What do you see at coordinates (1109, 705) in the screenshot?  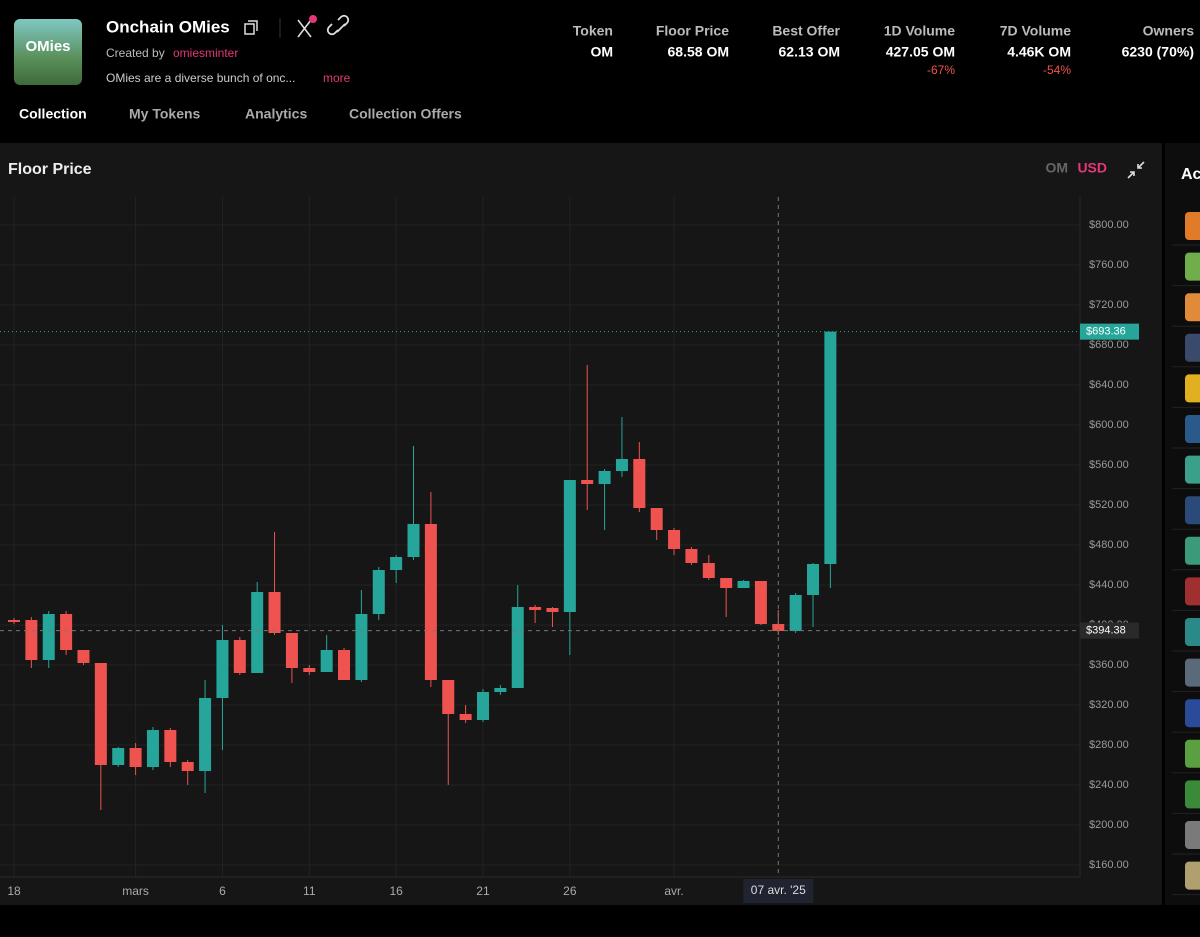 I see `y-tick-label: $320.00` at bounding box center [1109, 705].